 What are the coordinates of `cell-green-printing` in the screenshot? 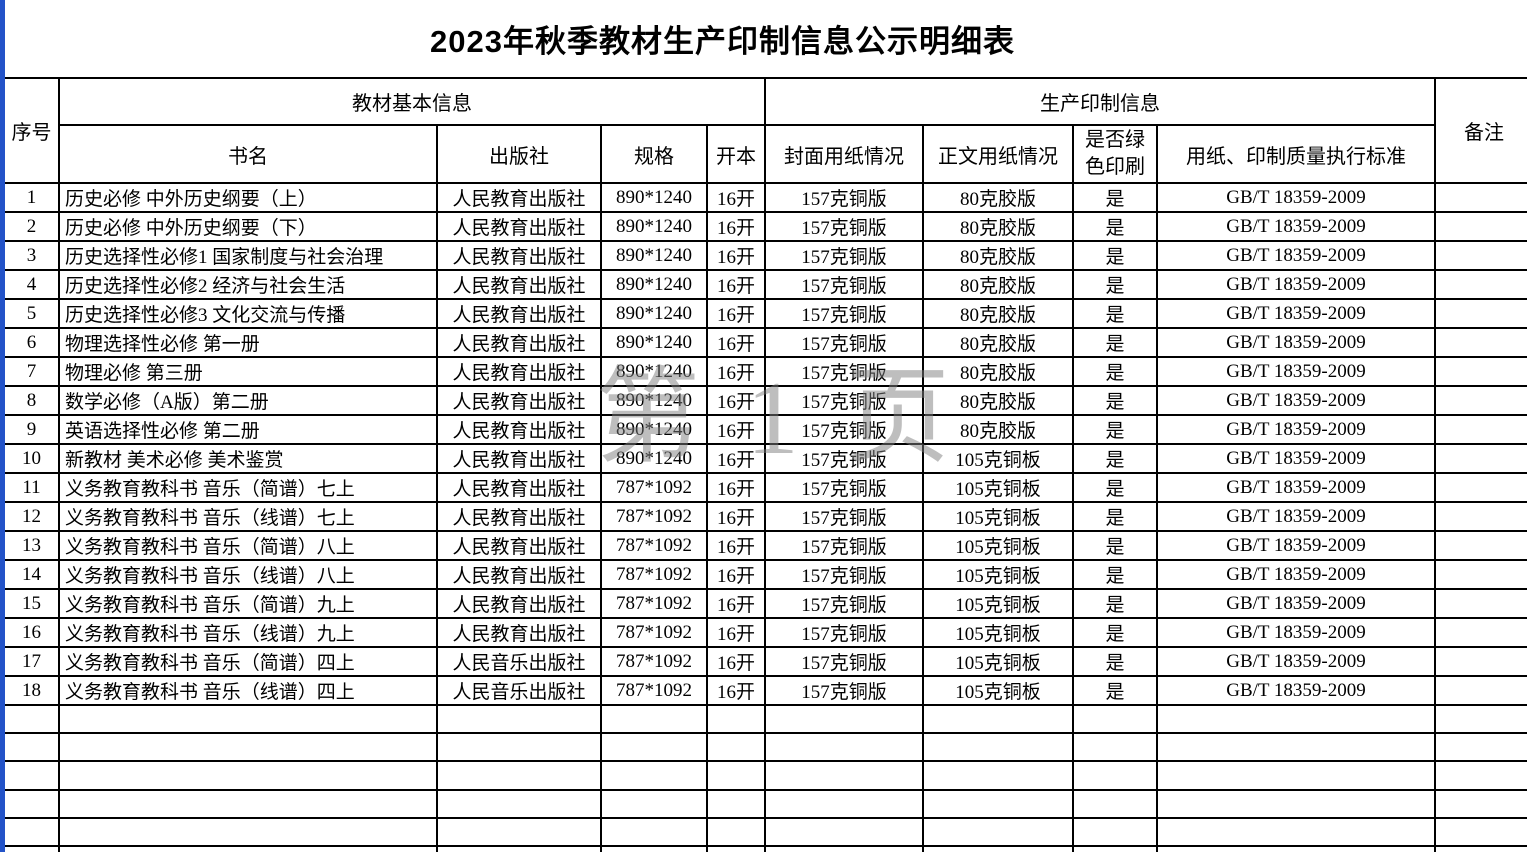 It's located at (1115, 747).